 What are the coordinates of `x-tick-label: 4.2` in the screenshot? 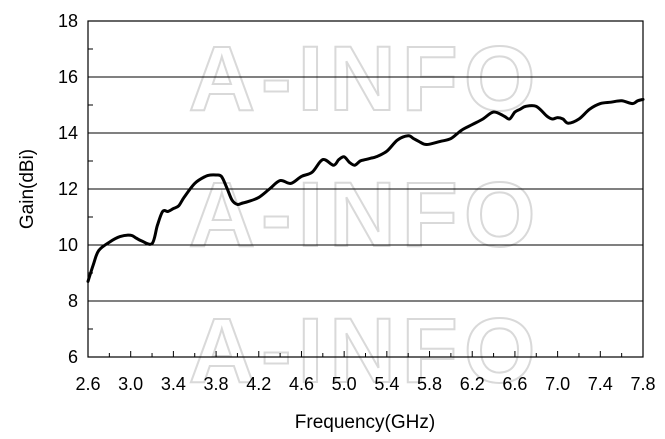 It's located at (258, 384).